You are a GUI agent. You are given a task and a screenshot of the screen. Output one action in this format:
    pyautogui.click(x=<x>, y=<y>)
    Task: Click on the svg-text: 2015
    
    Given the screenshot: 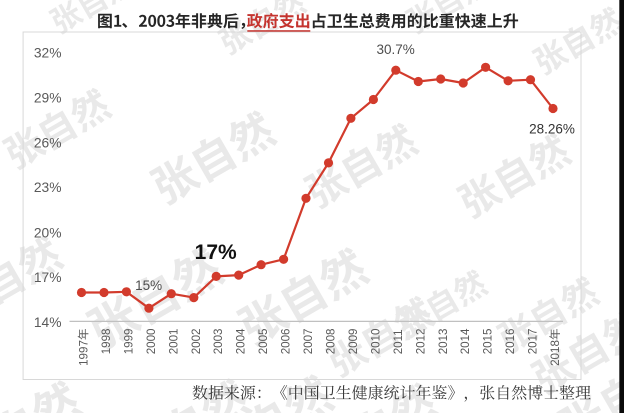 What is the action you would take?
    pyautogui.click(x=488, y=342)
    